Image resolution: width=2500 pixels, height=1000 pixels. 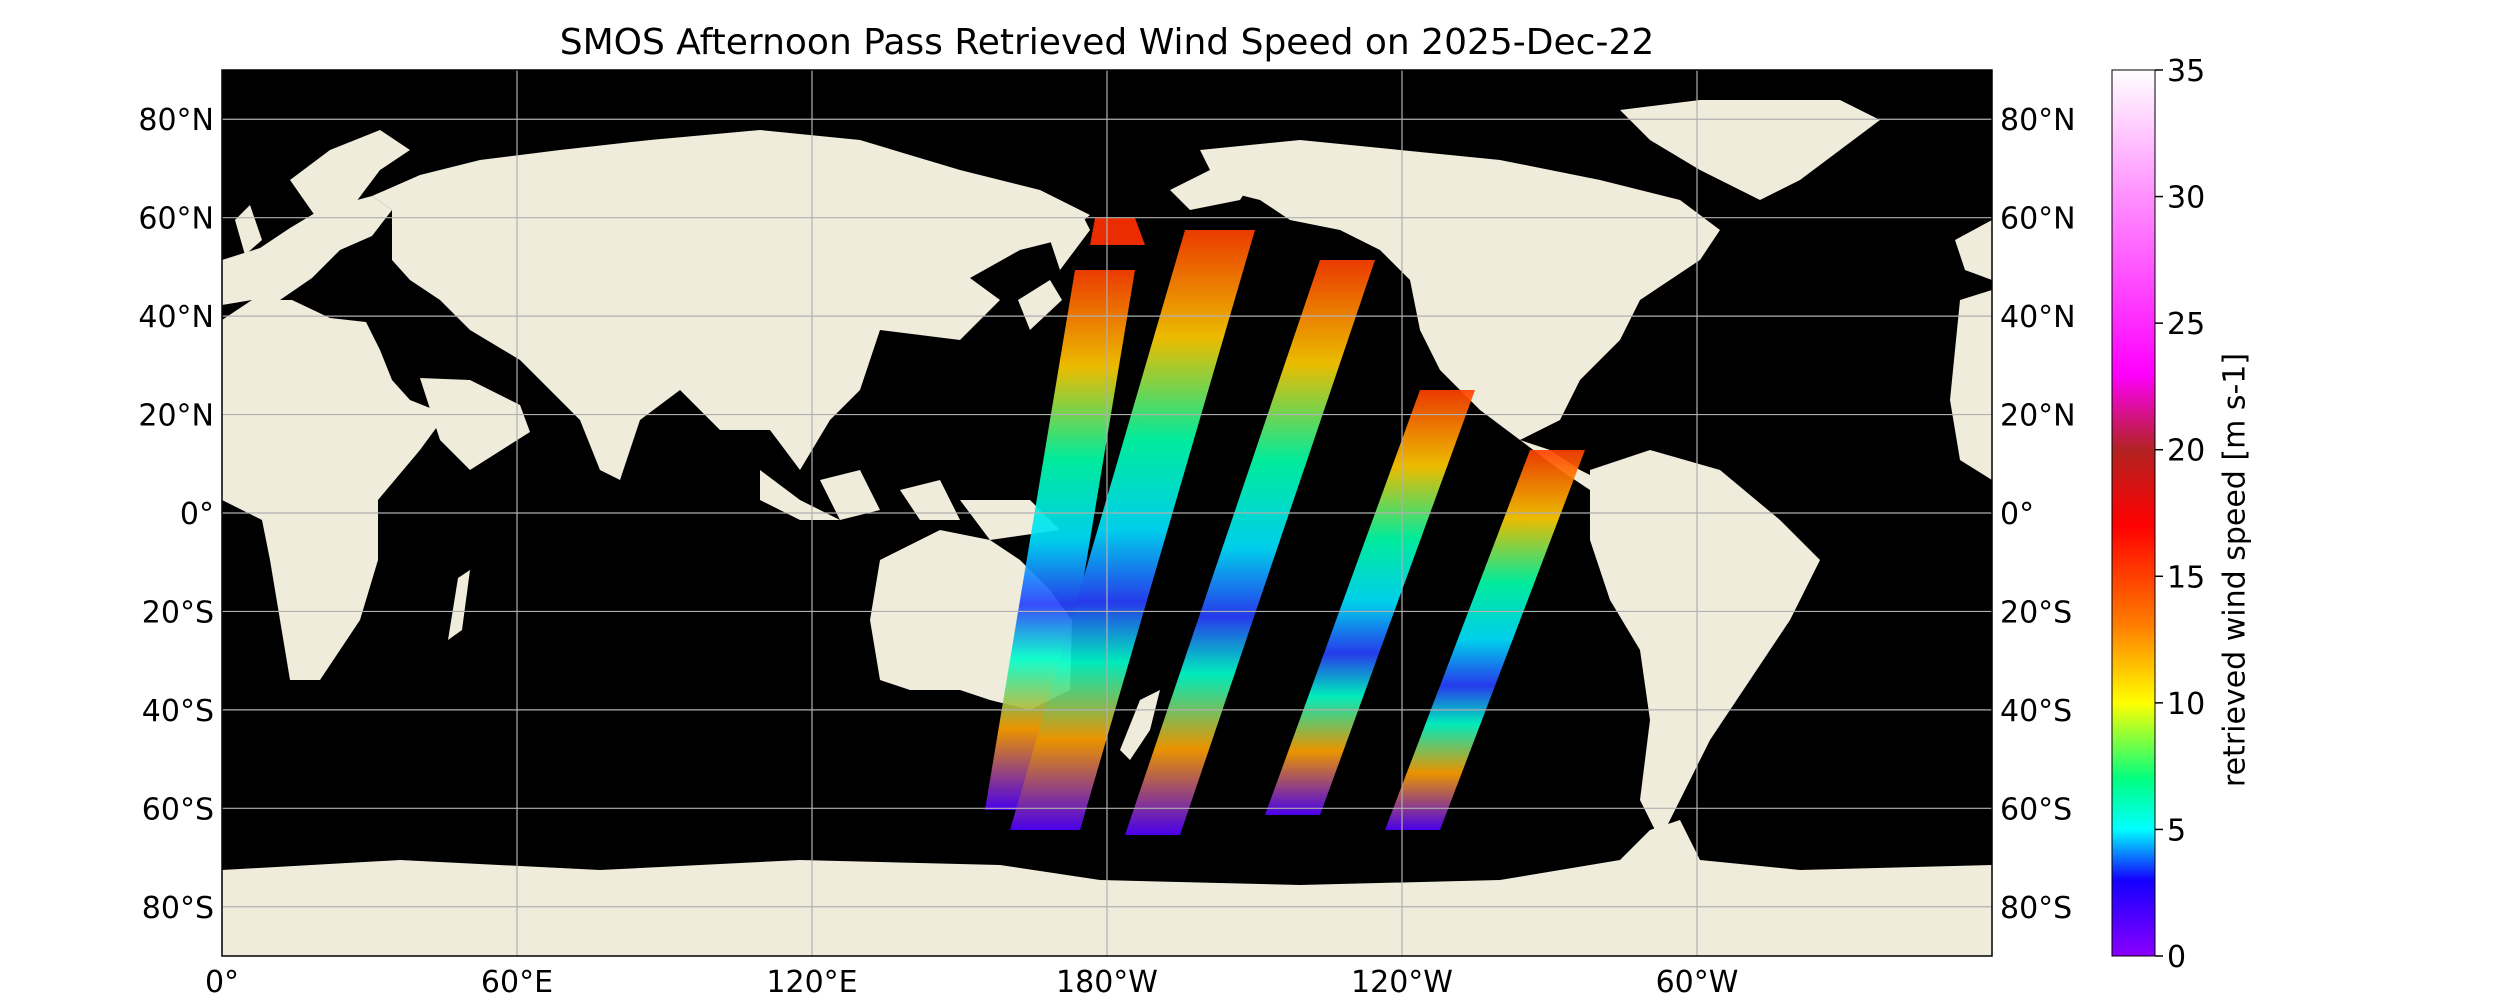 What do you see at coordinates (176, 120) in the screenshot?
I see `lat-label-left-0: 80°N` at bounding box center [176, 120].